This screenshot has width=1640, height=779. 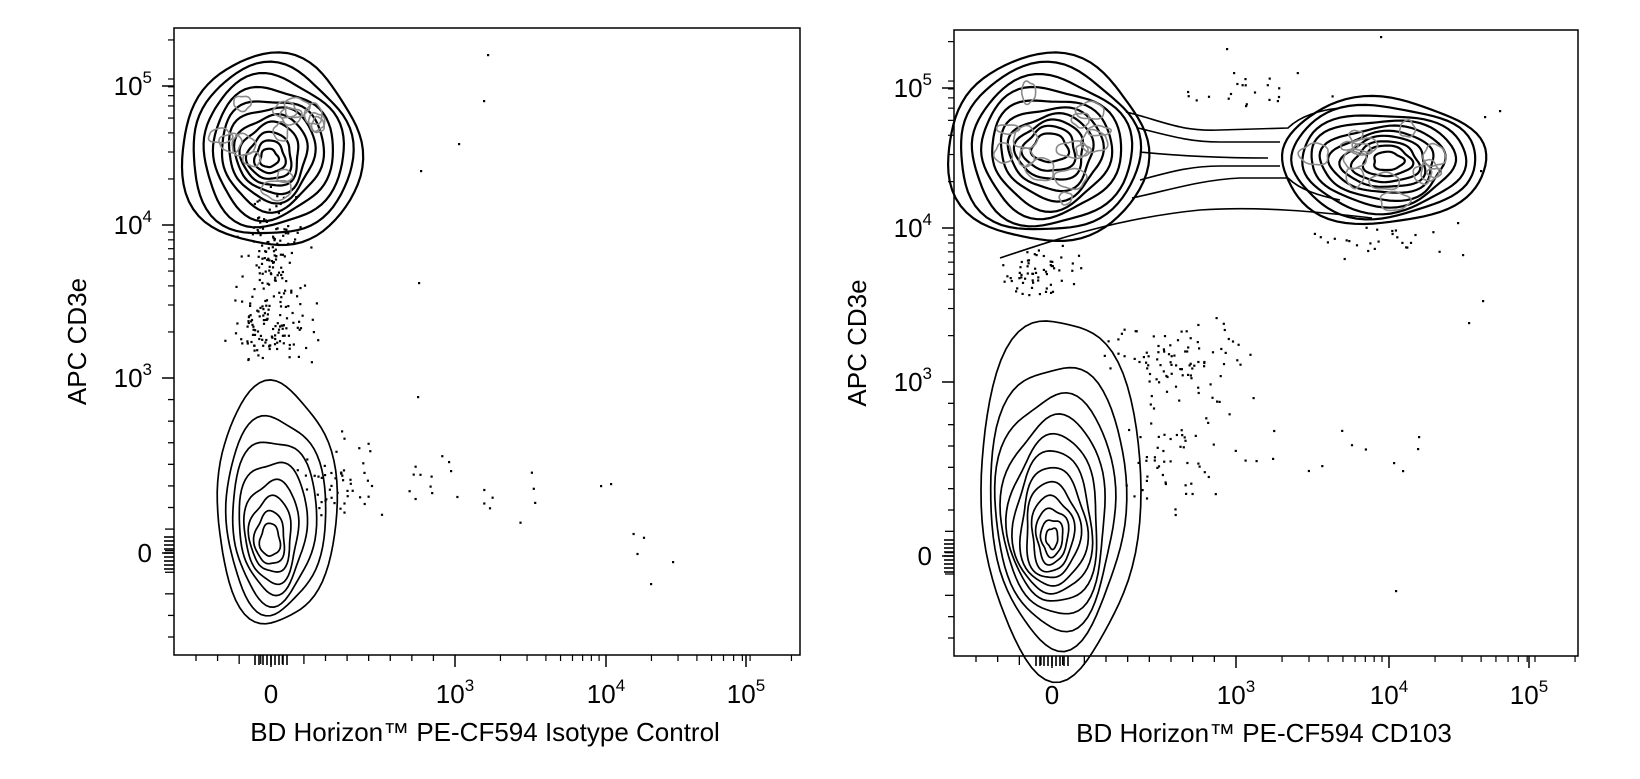 What do you see at coordinates (469, 685) in the screenshot?
I see `x-tick-exponent: 3` at bounding box center [469, 685].